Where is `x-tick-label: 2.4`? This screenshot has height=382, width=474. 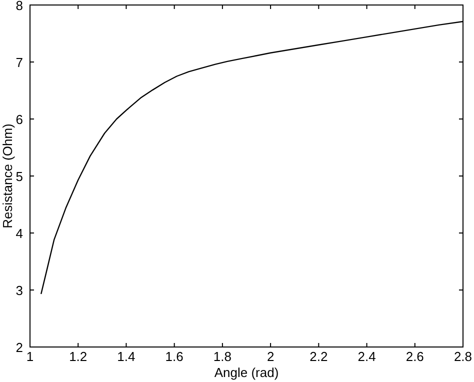
x-tick-label: 2.4 is located at coordinates (367, 356).